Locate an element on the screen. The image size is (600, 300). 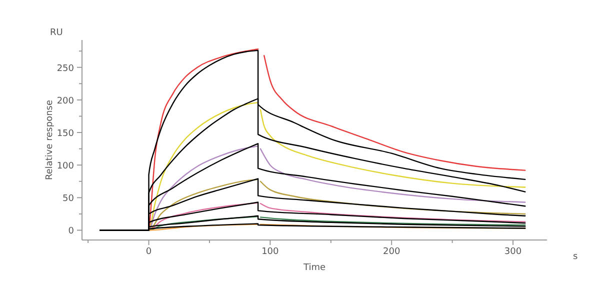
y-tick-label: 50 is located at coordinates (68, 199).